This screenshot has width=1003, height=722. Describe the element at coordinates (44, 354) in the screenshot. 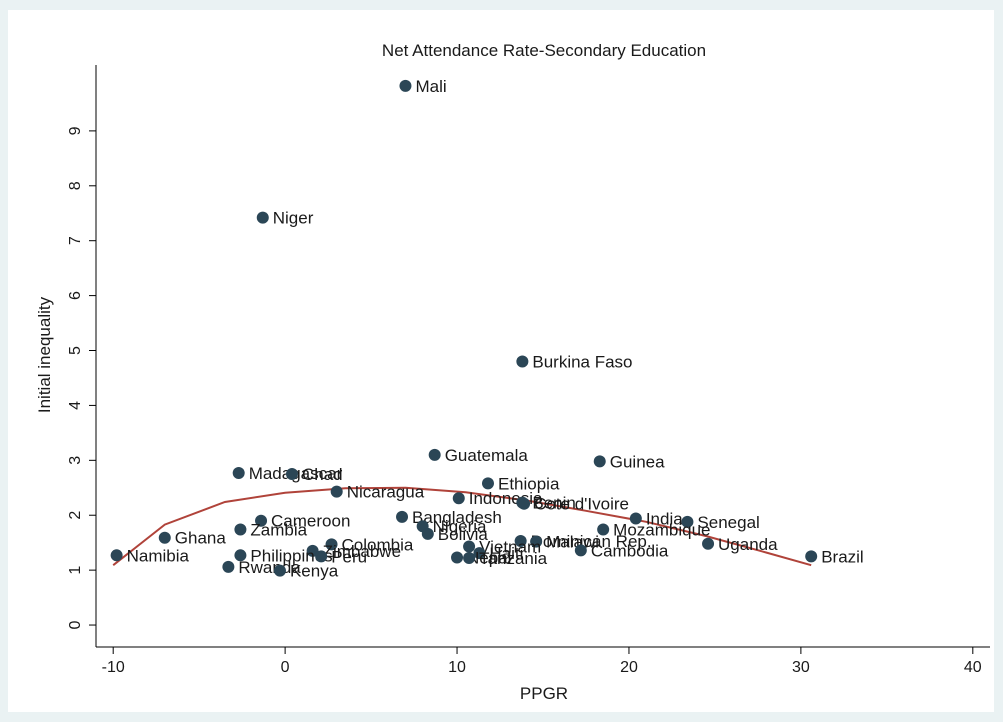

I see `y-axis-label: Initial inequality` at that location.